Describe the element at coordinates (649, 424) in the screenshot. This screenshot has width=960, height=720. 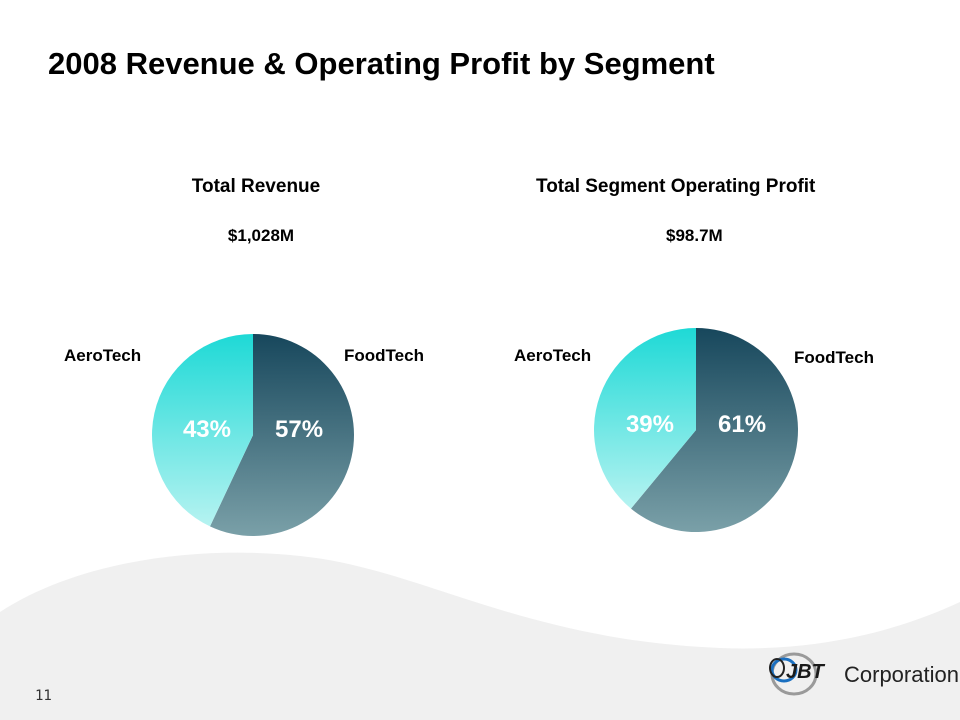
I see `profit-aerotech-percent: 39%` at that location.